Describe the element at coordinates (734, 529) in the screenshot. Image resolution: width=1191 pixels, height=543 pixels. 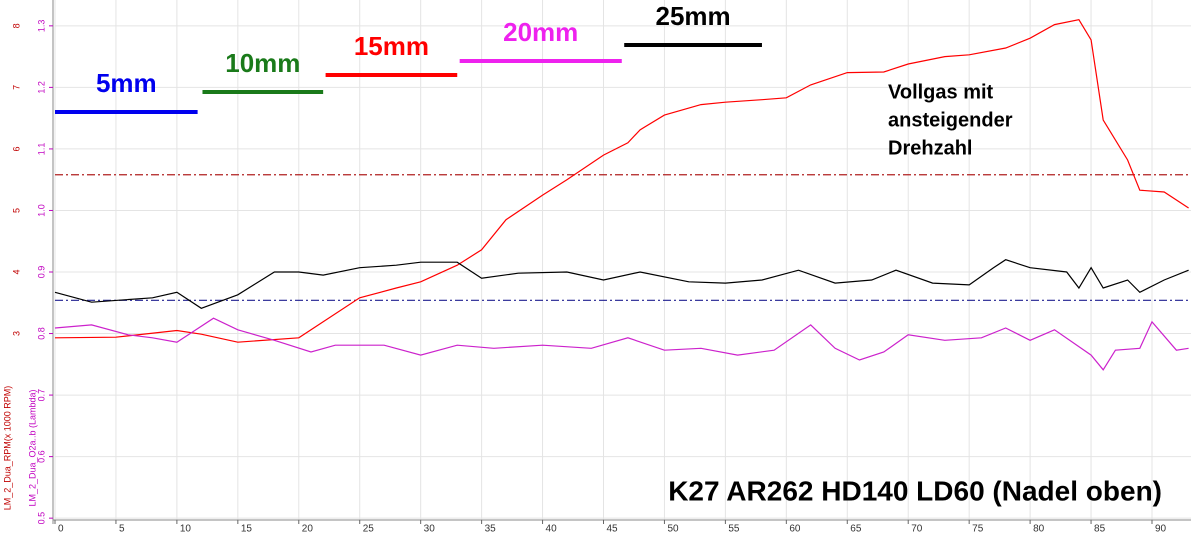
I see `x-tick-label: 55` at that location.